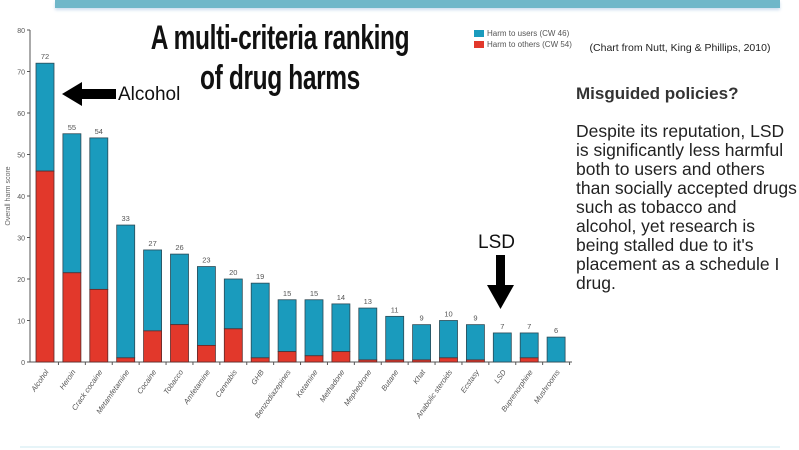  Describe the element at coordinates (260, 276) in the screenshot. I see `data-label: 19` at that location.